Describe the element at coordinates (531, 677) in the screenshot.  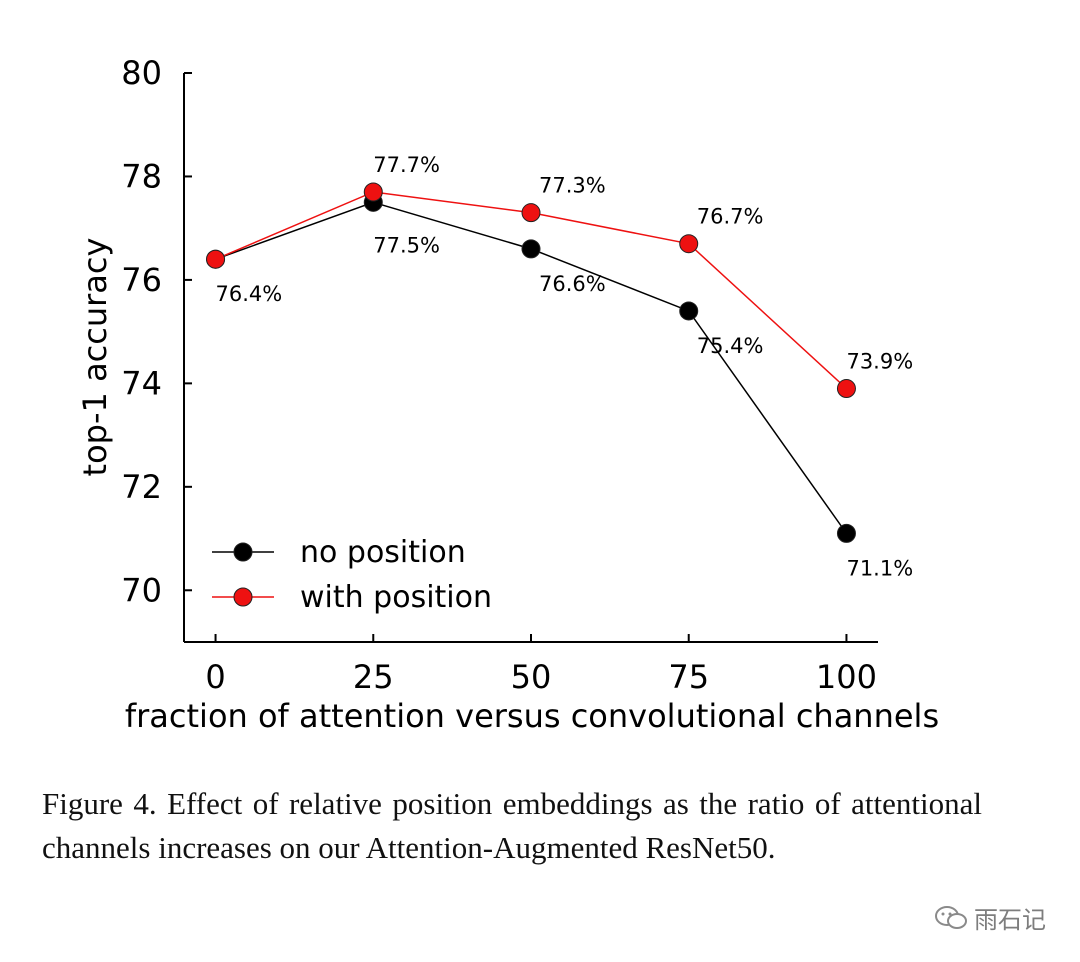
I see `x-tick-label: 50` at that location.